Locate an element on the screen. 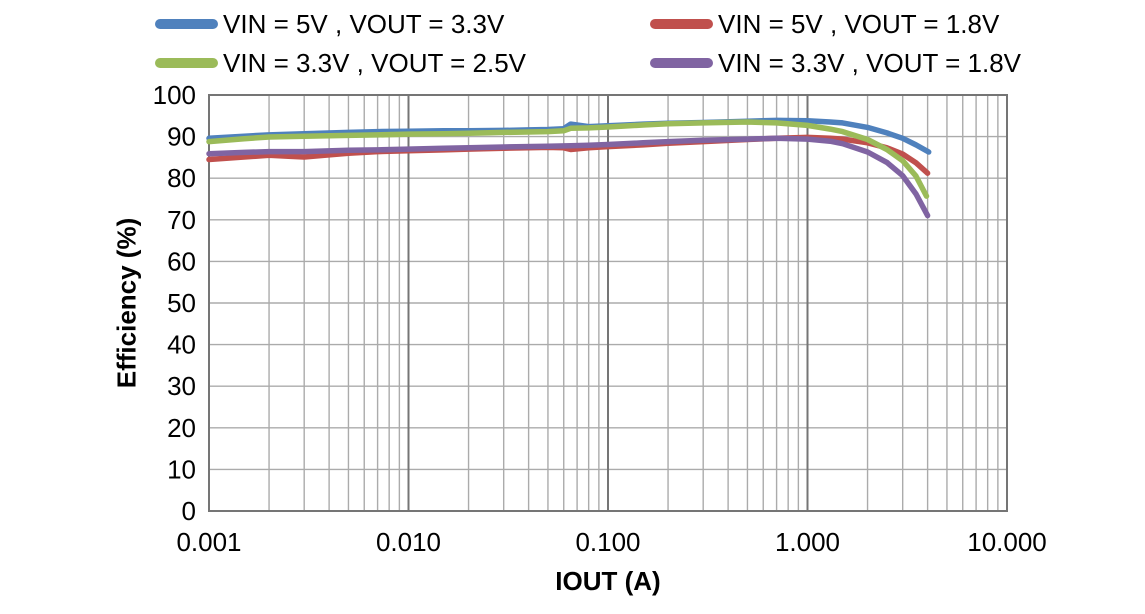  y-tick-label: 40 is located at coordinates (181, 345).